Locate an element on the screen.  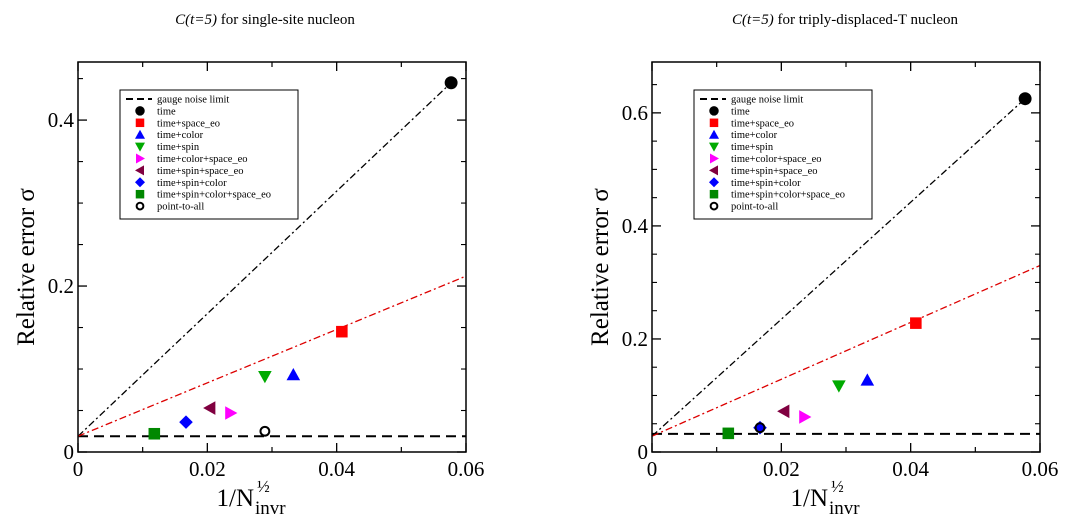
chart-title: C(t=5) for triply-displaced-T nucleon is located at coordinates (845, 20).